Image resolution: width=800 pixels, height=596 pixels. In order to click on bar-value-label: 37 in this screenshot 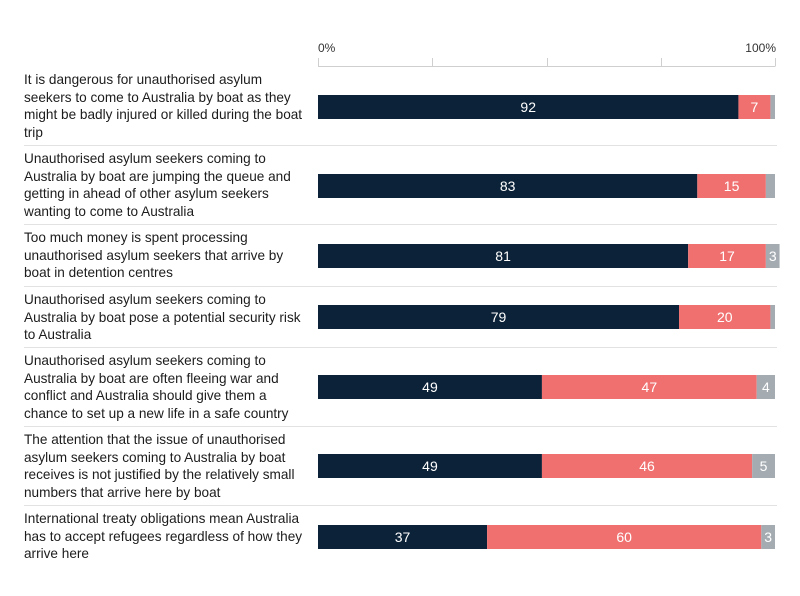, I will do `click(403, 537)`.